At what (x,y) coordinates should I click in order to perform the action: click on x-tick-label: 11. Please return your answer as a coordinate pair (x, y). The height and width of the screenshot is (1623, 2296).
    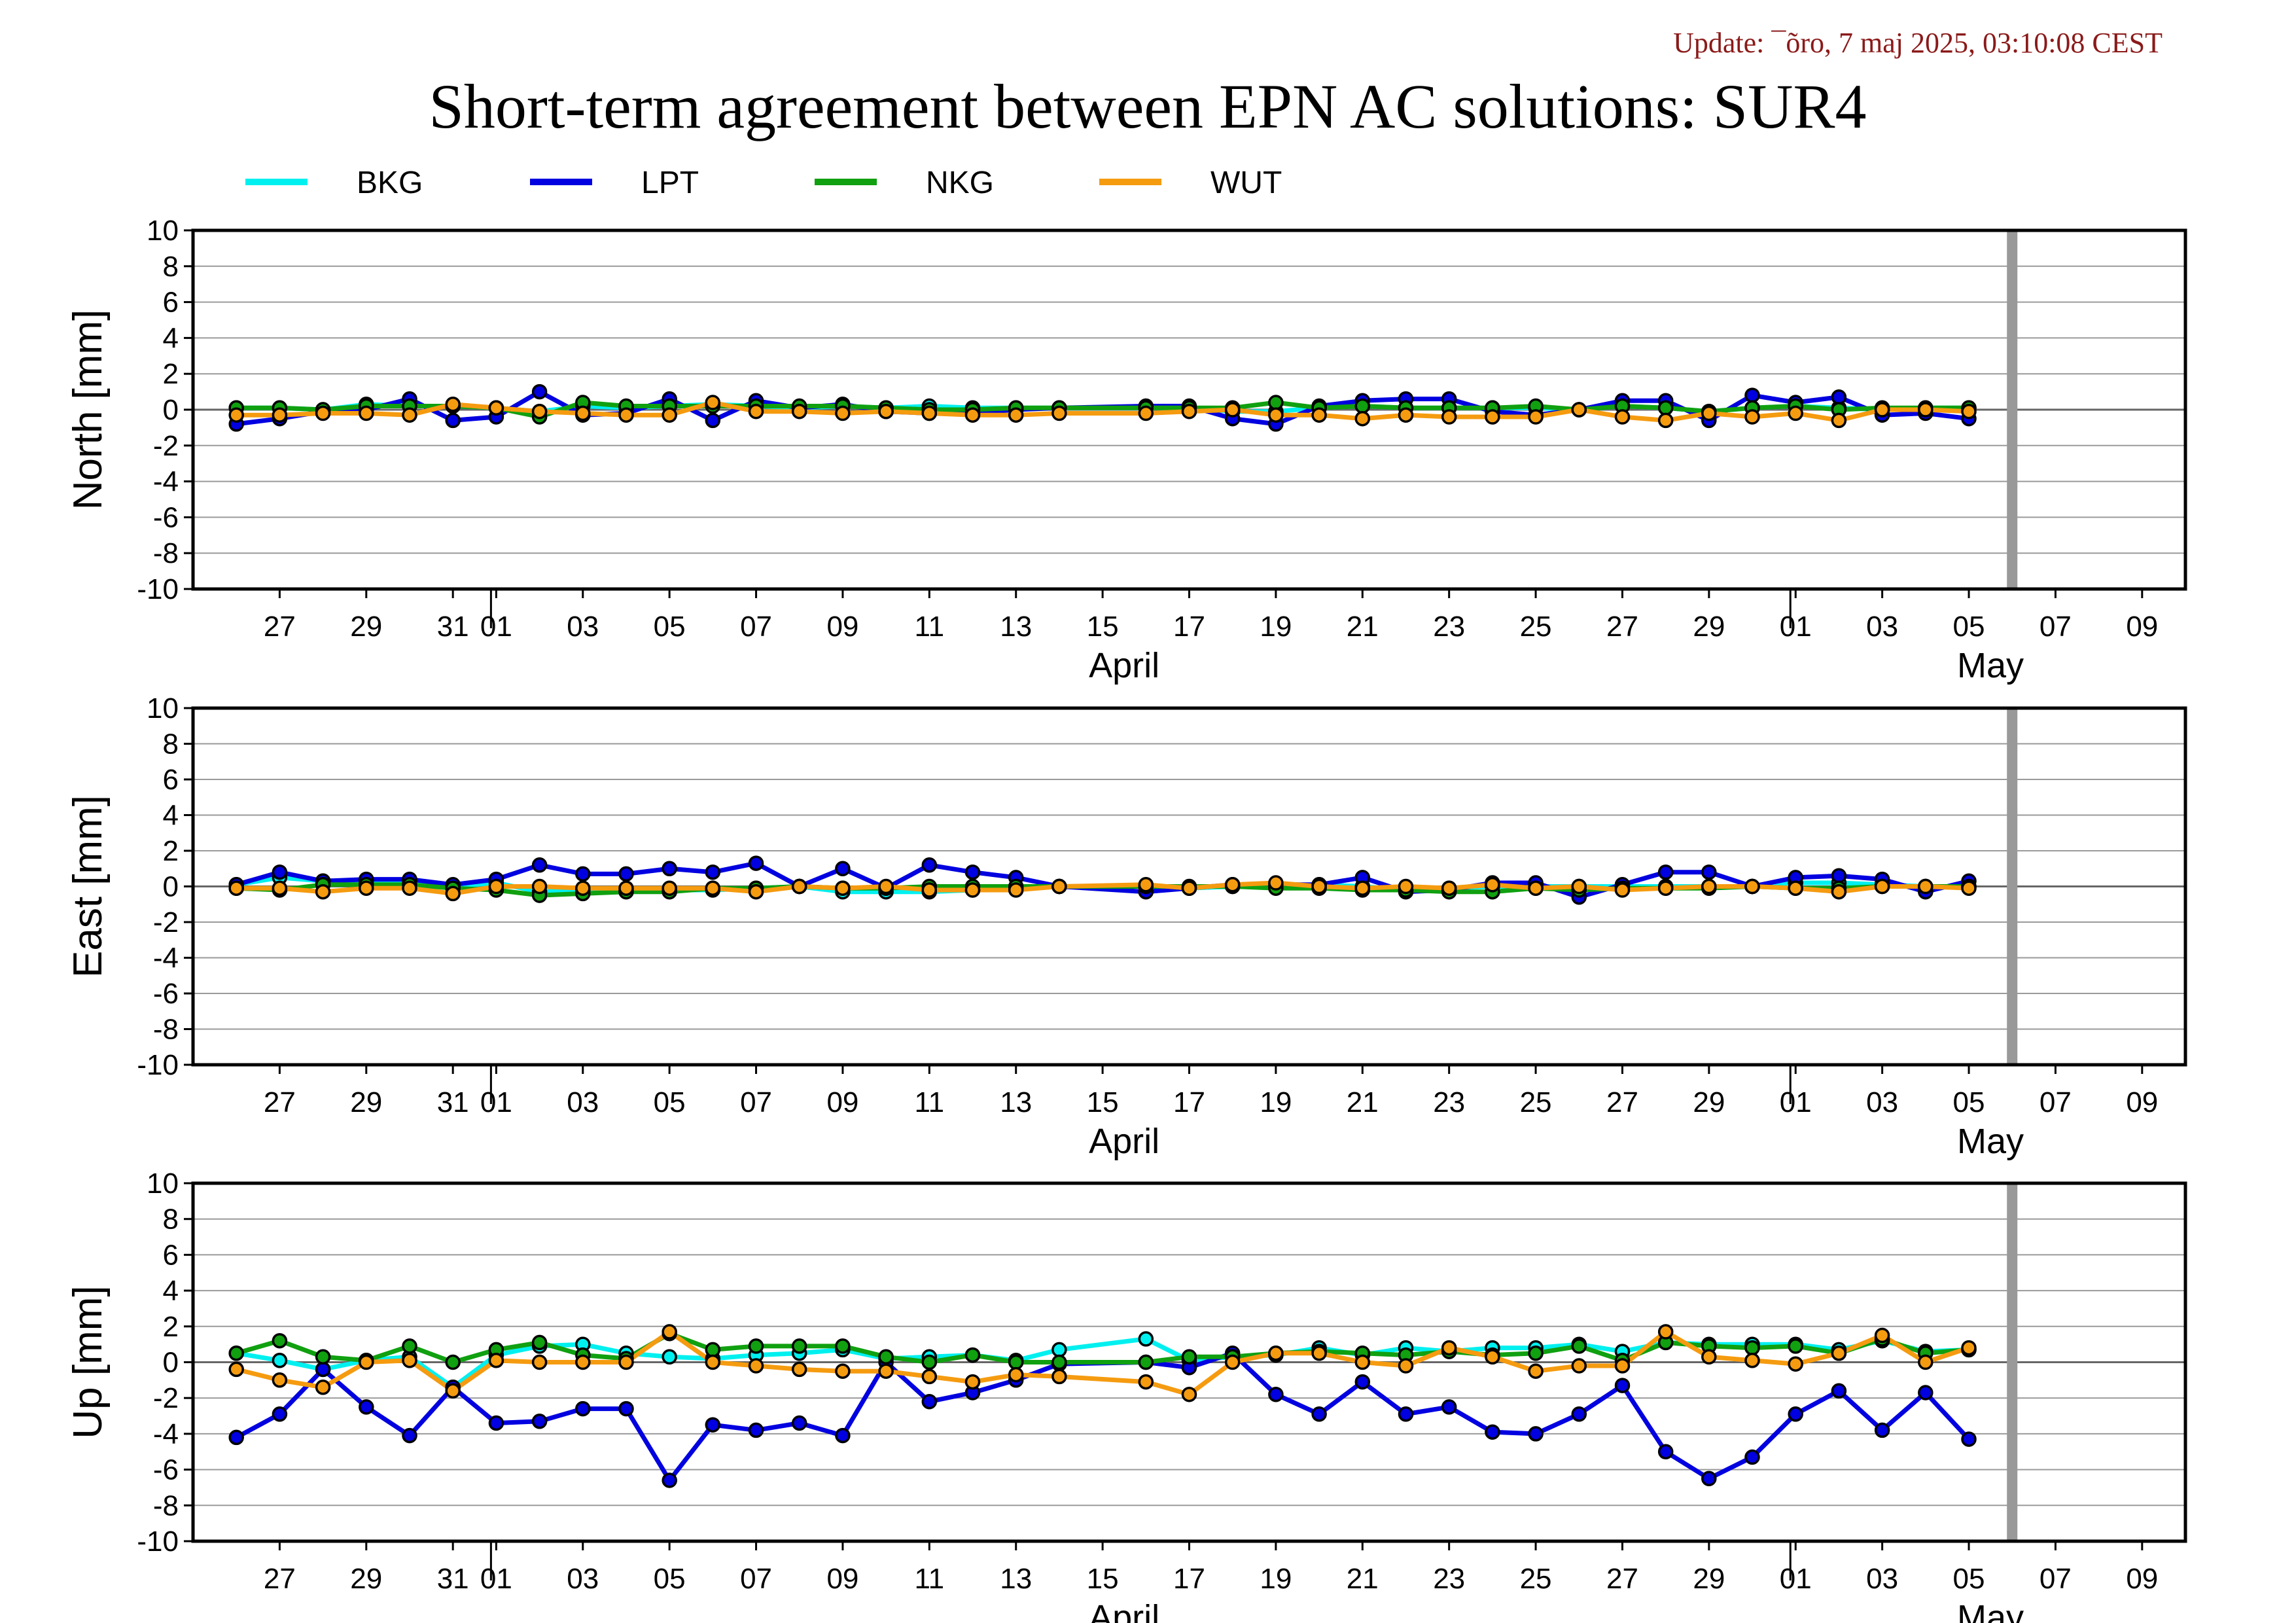
    Looking at the image, I should click on (929, 1102).